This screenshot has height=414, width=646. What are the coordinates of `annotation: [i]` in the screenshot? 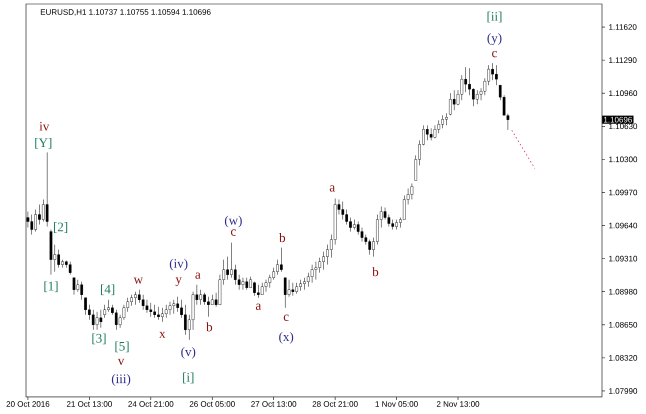 It's located at (188, 378).